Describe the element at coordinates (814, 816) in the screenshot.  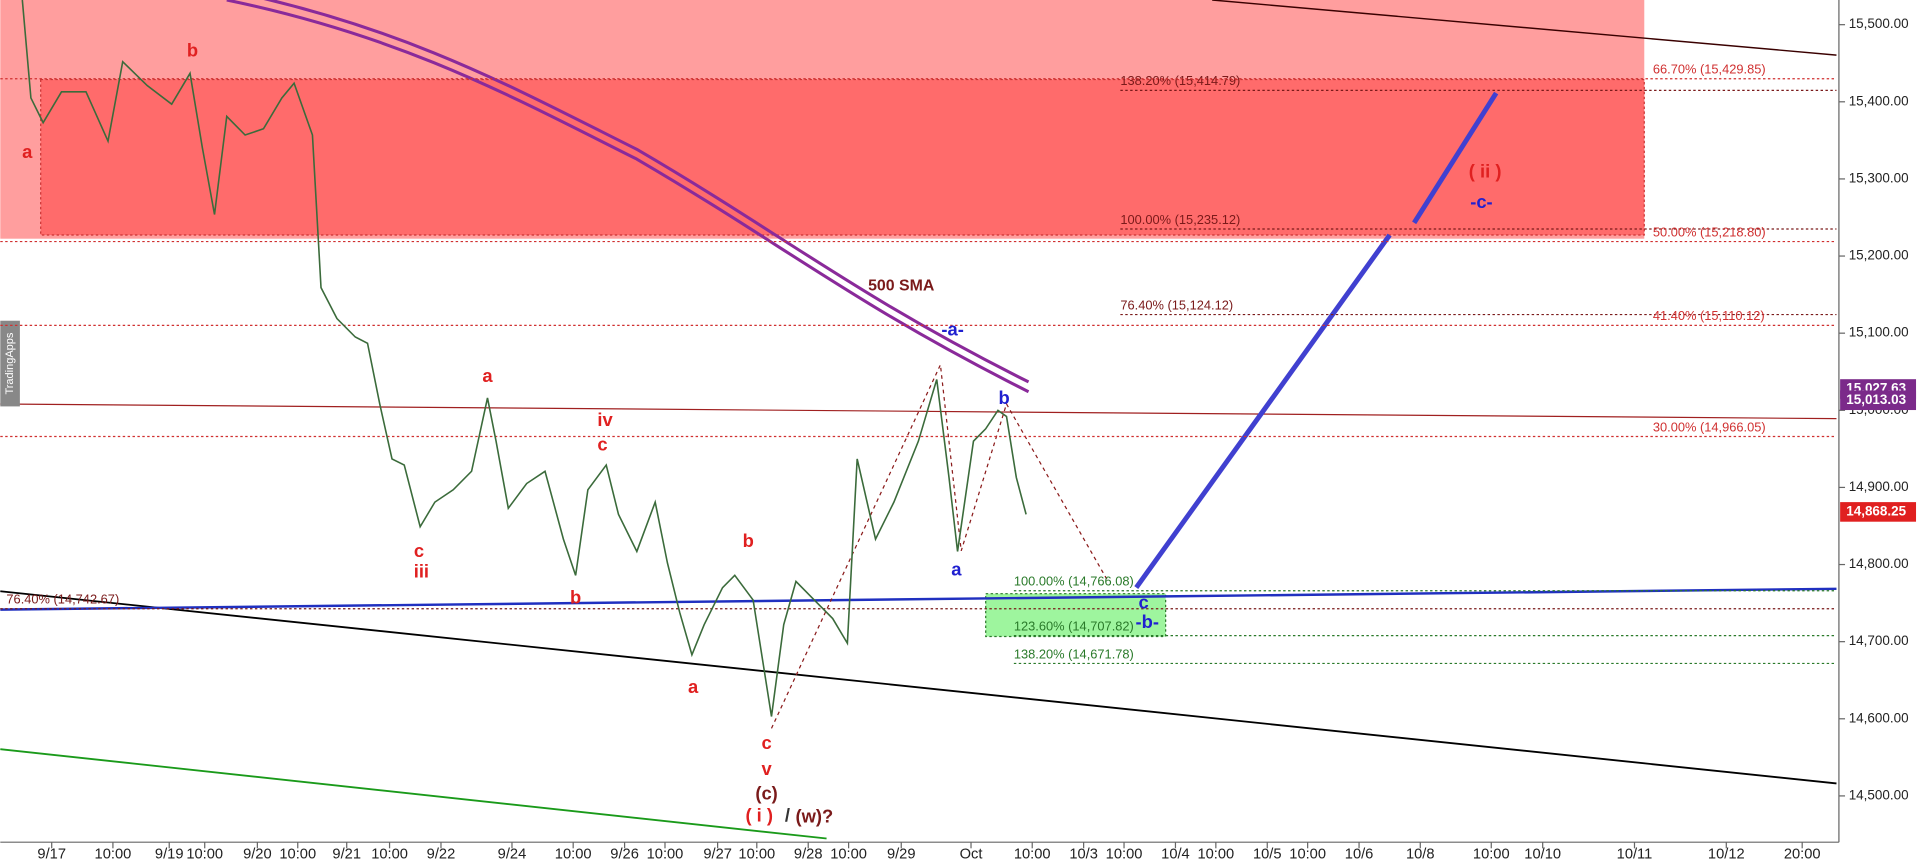
I see `wave-label: (w)?` at that location.